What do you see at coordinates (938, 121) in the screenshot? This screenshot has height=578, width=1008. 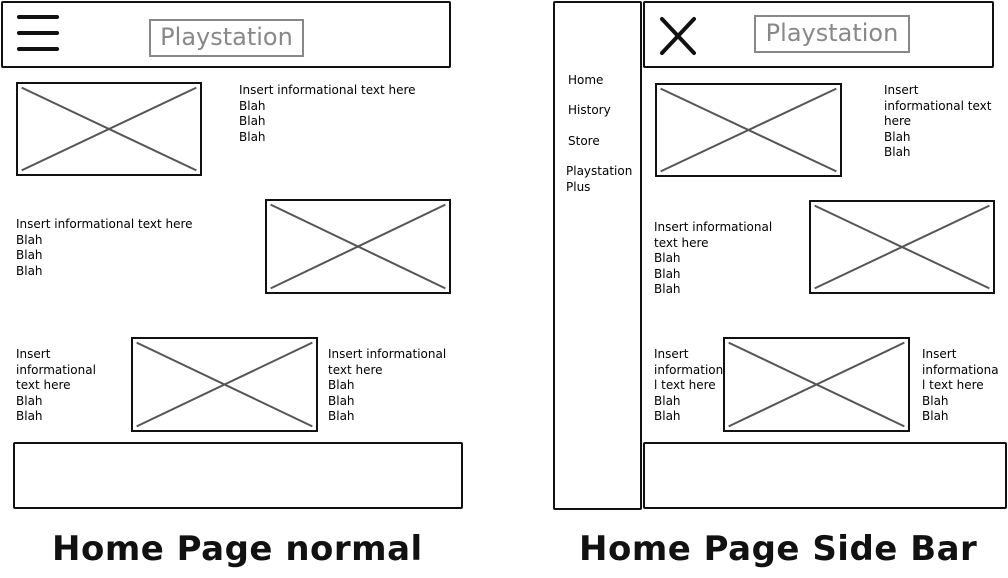 I see `info-text-1: Insert informational text here Blah Blah` at bounding box center [938, 121].